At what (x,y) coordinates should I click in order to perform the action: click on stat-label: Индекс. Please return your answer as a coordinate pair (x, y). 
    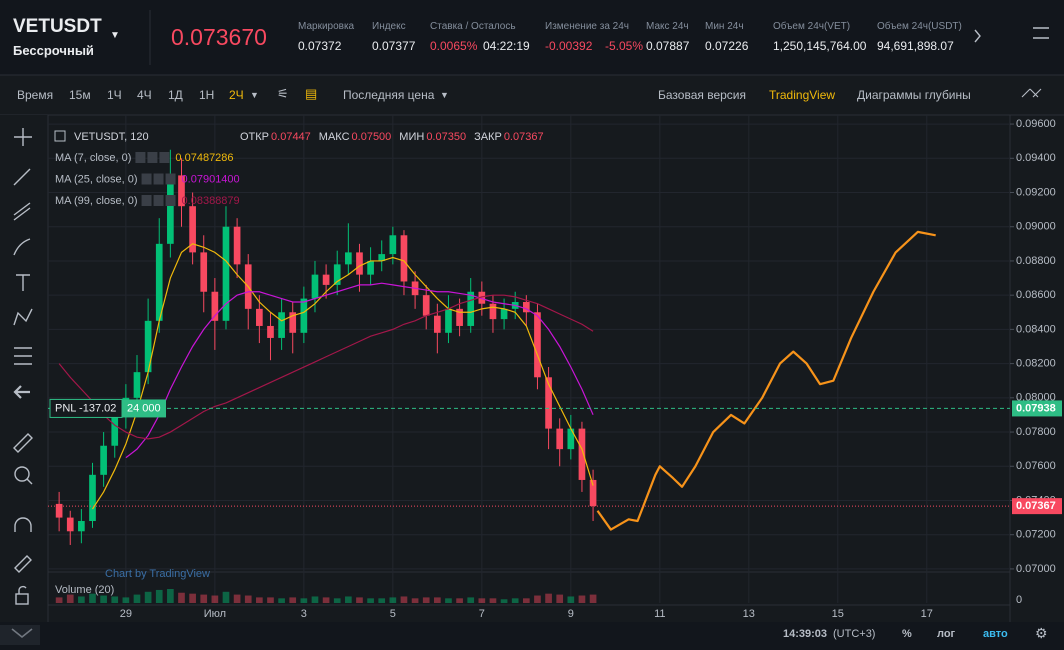
    Looking at the image, I should click on (389, 26).